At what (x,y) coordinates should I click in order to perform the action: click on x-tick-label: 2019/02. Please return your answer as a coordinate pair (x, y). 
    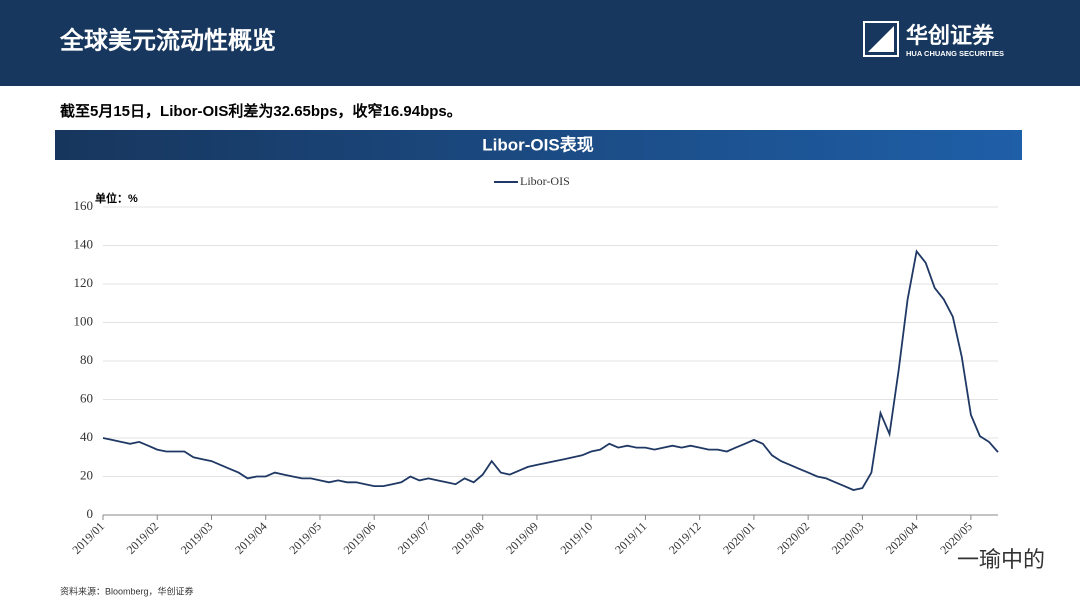
    Looking at the image, I should click on (143, 538).